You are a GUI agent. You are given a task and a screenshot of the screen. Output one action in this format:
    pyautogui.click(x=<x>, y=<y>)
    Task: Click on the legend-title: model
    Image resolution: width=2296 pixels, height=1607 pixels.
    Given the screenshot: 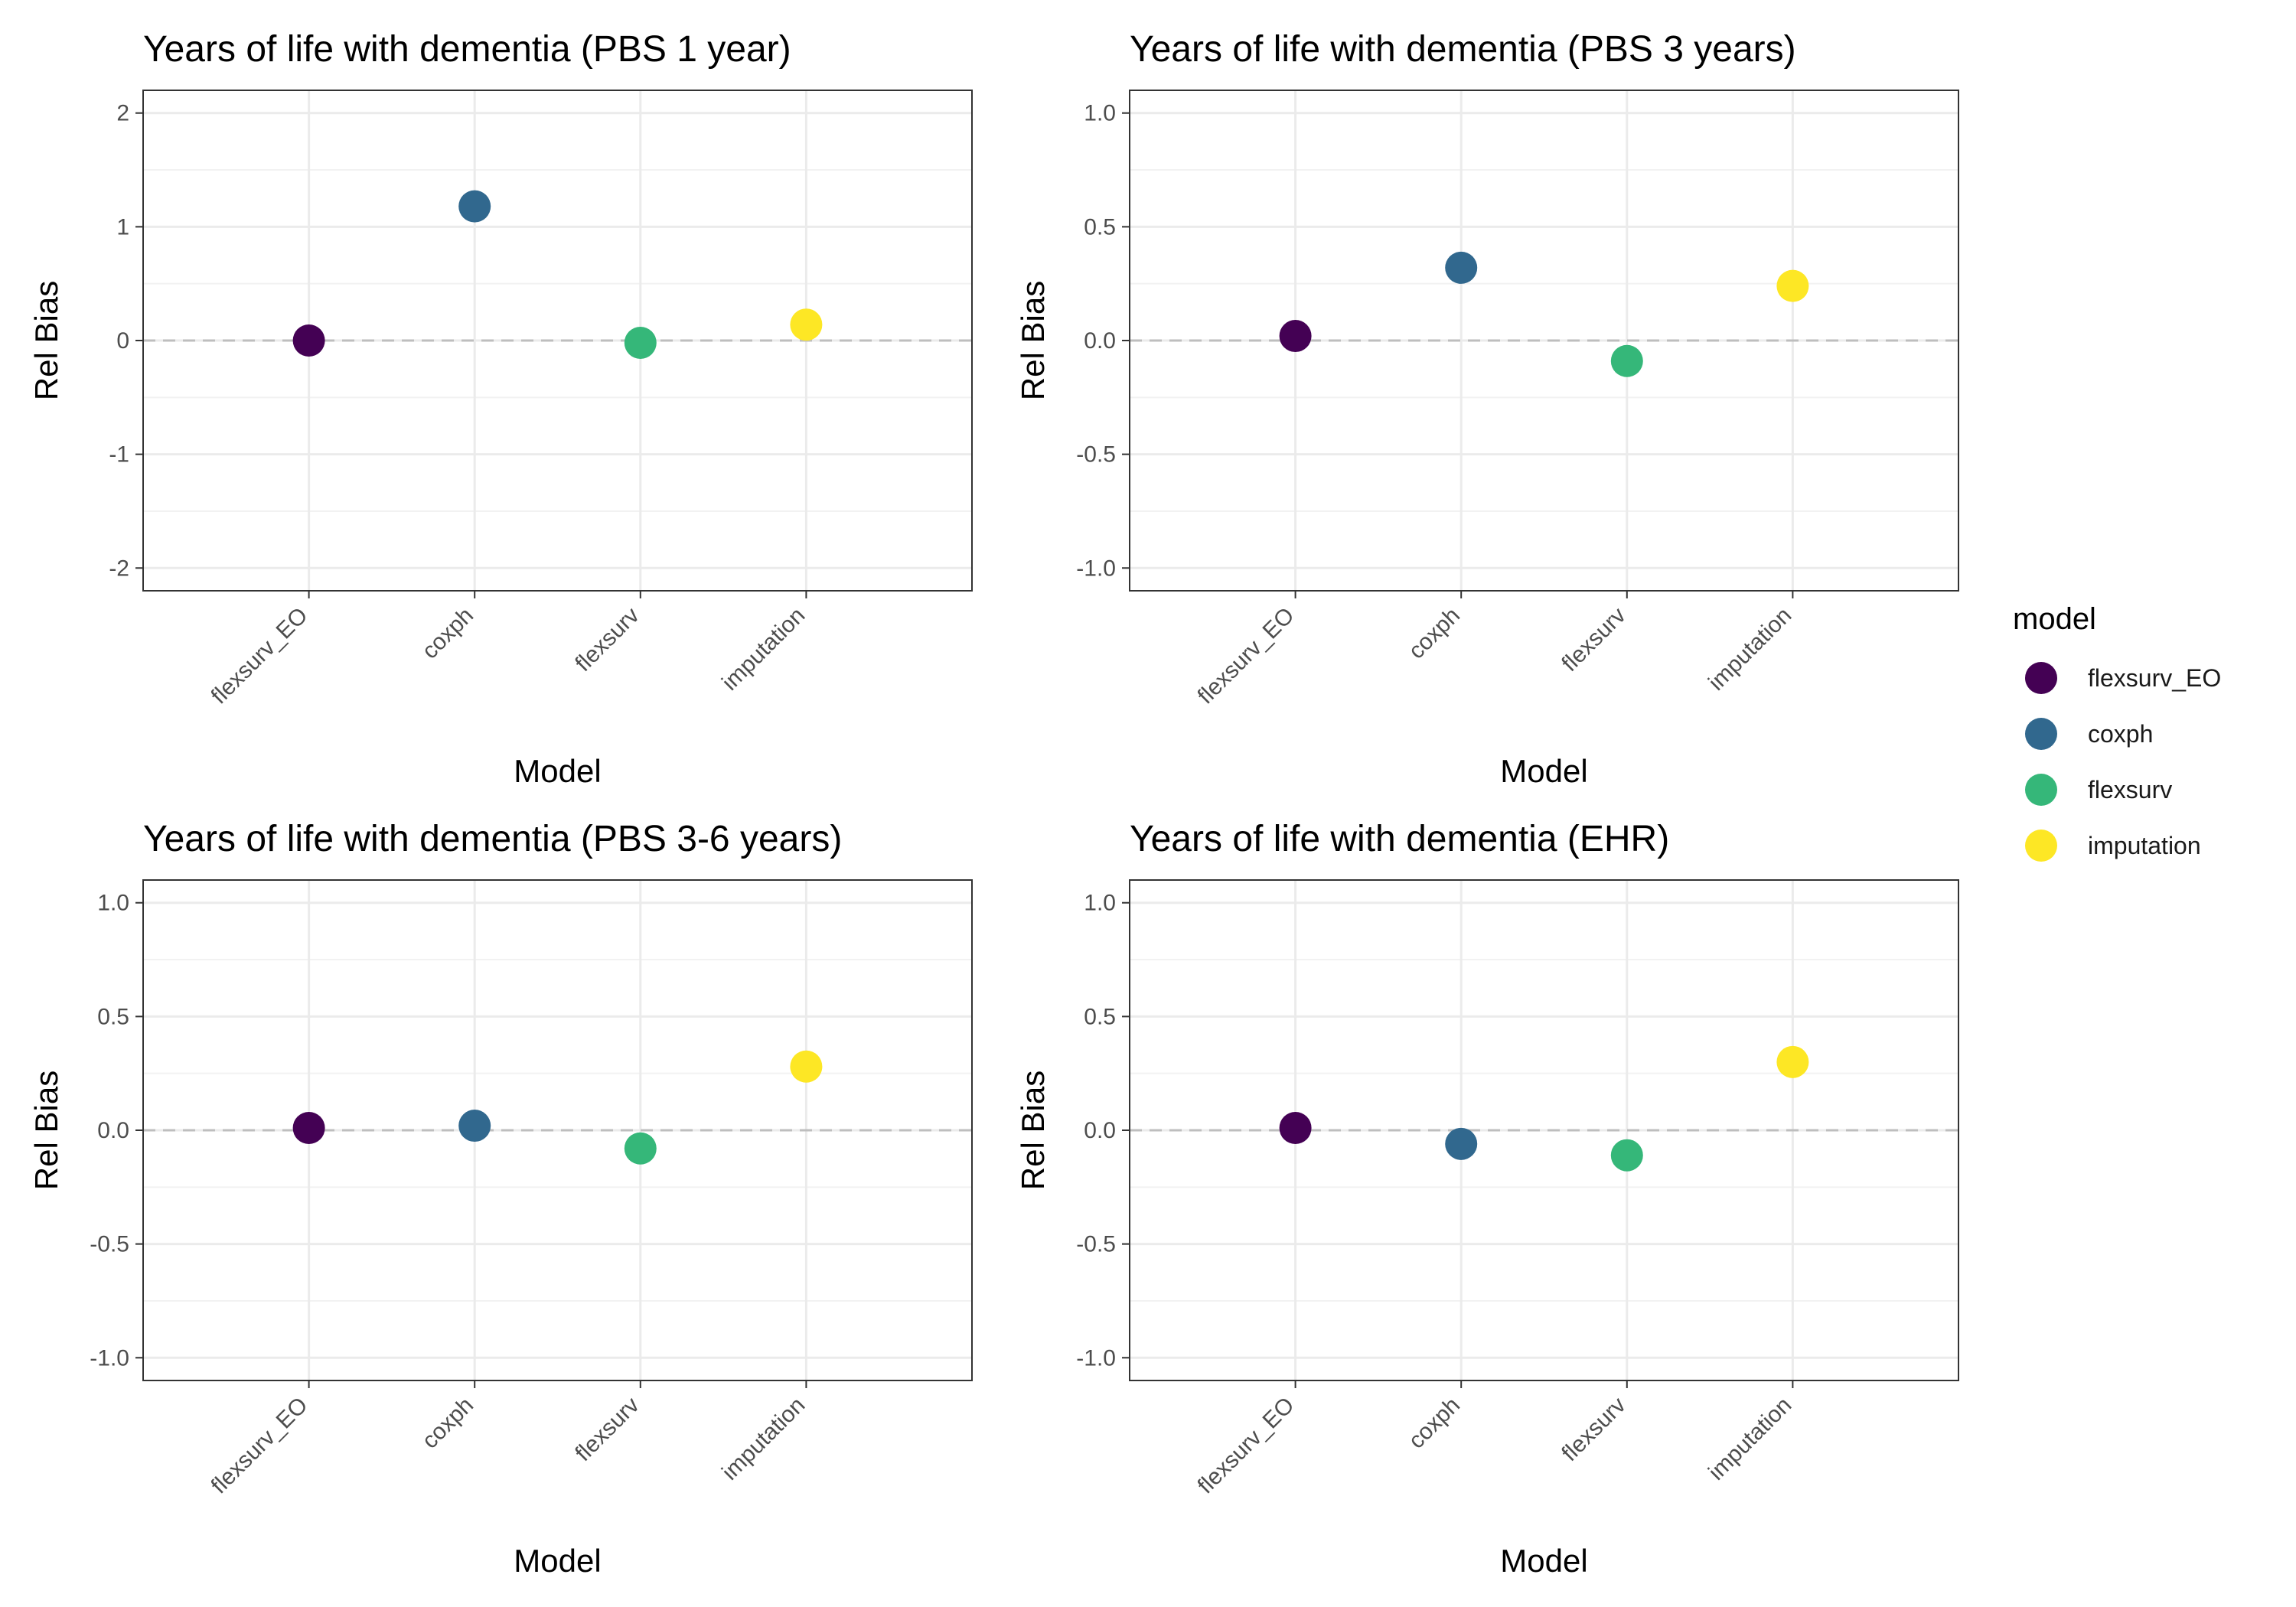 What is the action you would take?
    pyautogui.click(x=2054, y=619)
    